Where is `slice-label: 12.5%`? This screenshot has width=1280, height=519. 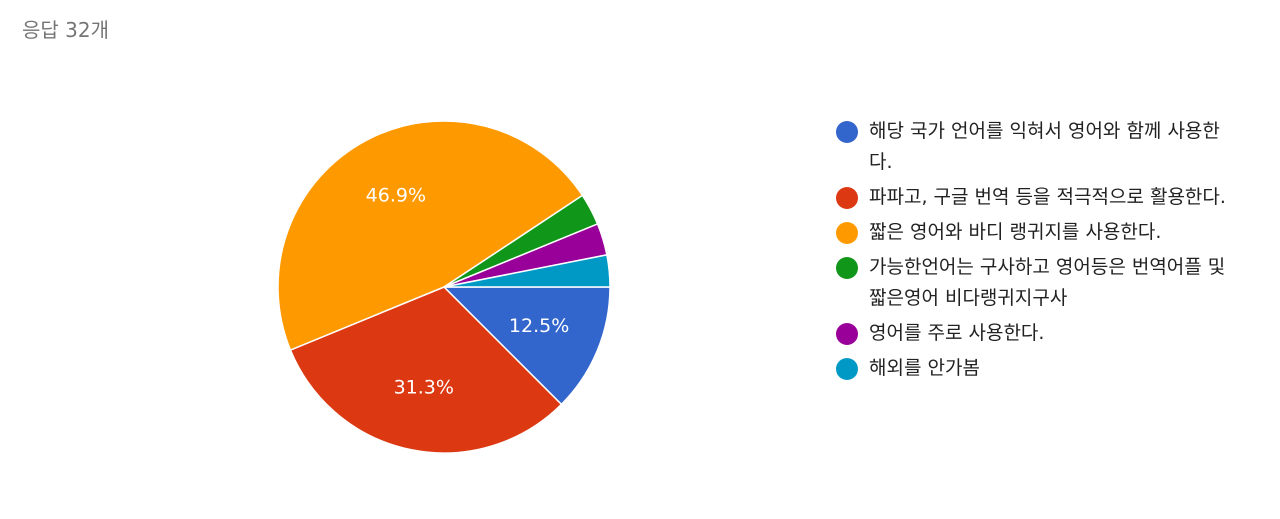 slice-label: 12.5% is located at coordinates (539, 326).